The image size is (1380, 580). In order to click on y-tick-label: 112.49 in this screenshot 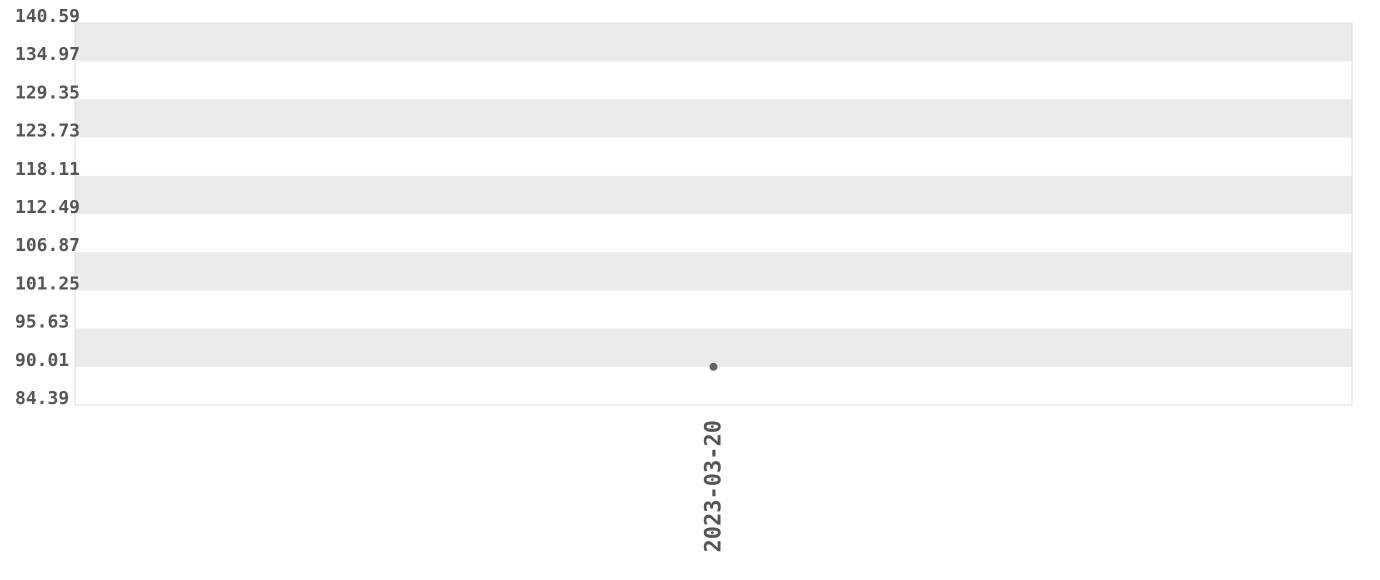, I will do `click(47, 207)`.